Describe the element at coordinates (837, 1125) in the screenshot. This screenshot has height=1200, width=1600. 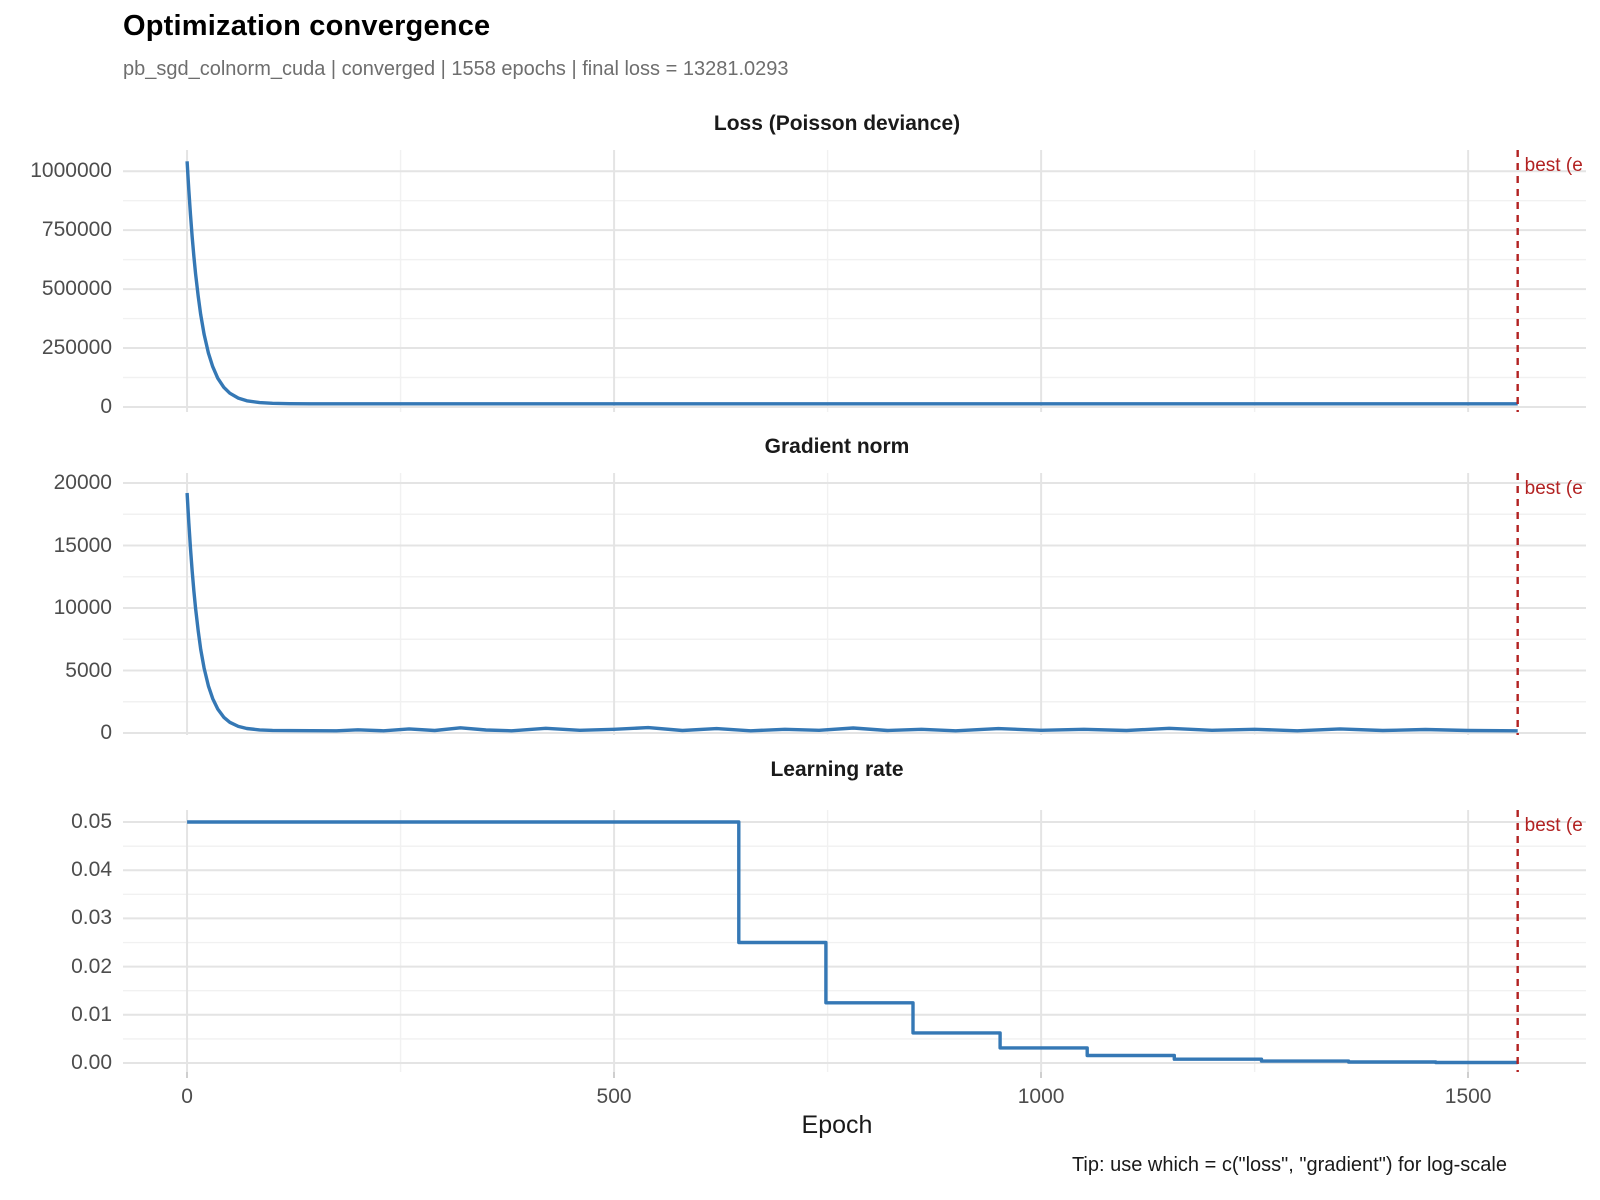
I see `x-axis-title: Epoch` at that location.